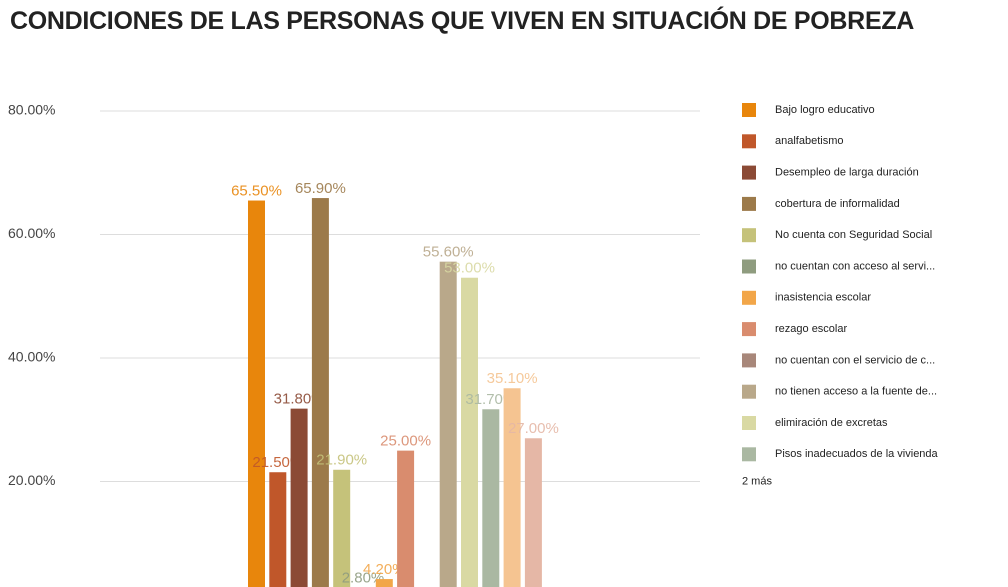 This screenshot has height=587, width=1008. Describe the element at coordinates (384, 569) in the screenshot. I see `data-label: 4.20%` at that location.